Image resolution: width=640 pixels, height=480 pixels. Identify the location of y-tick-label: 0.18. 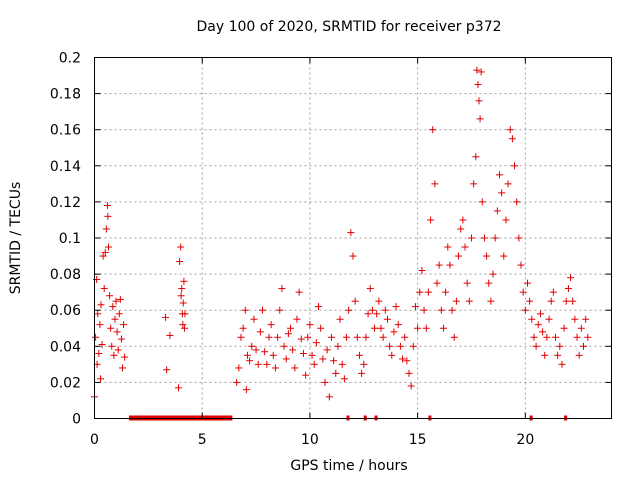
(65, 95).